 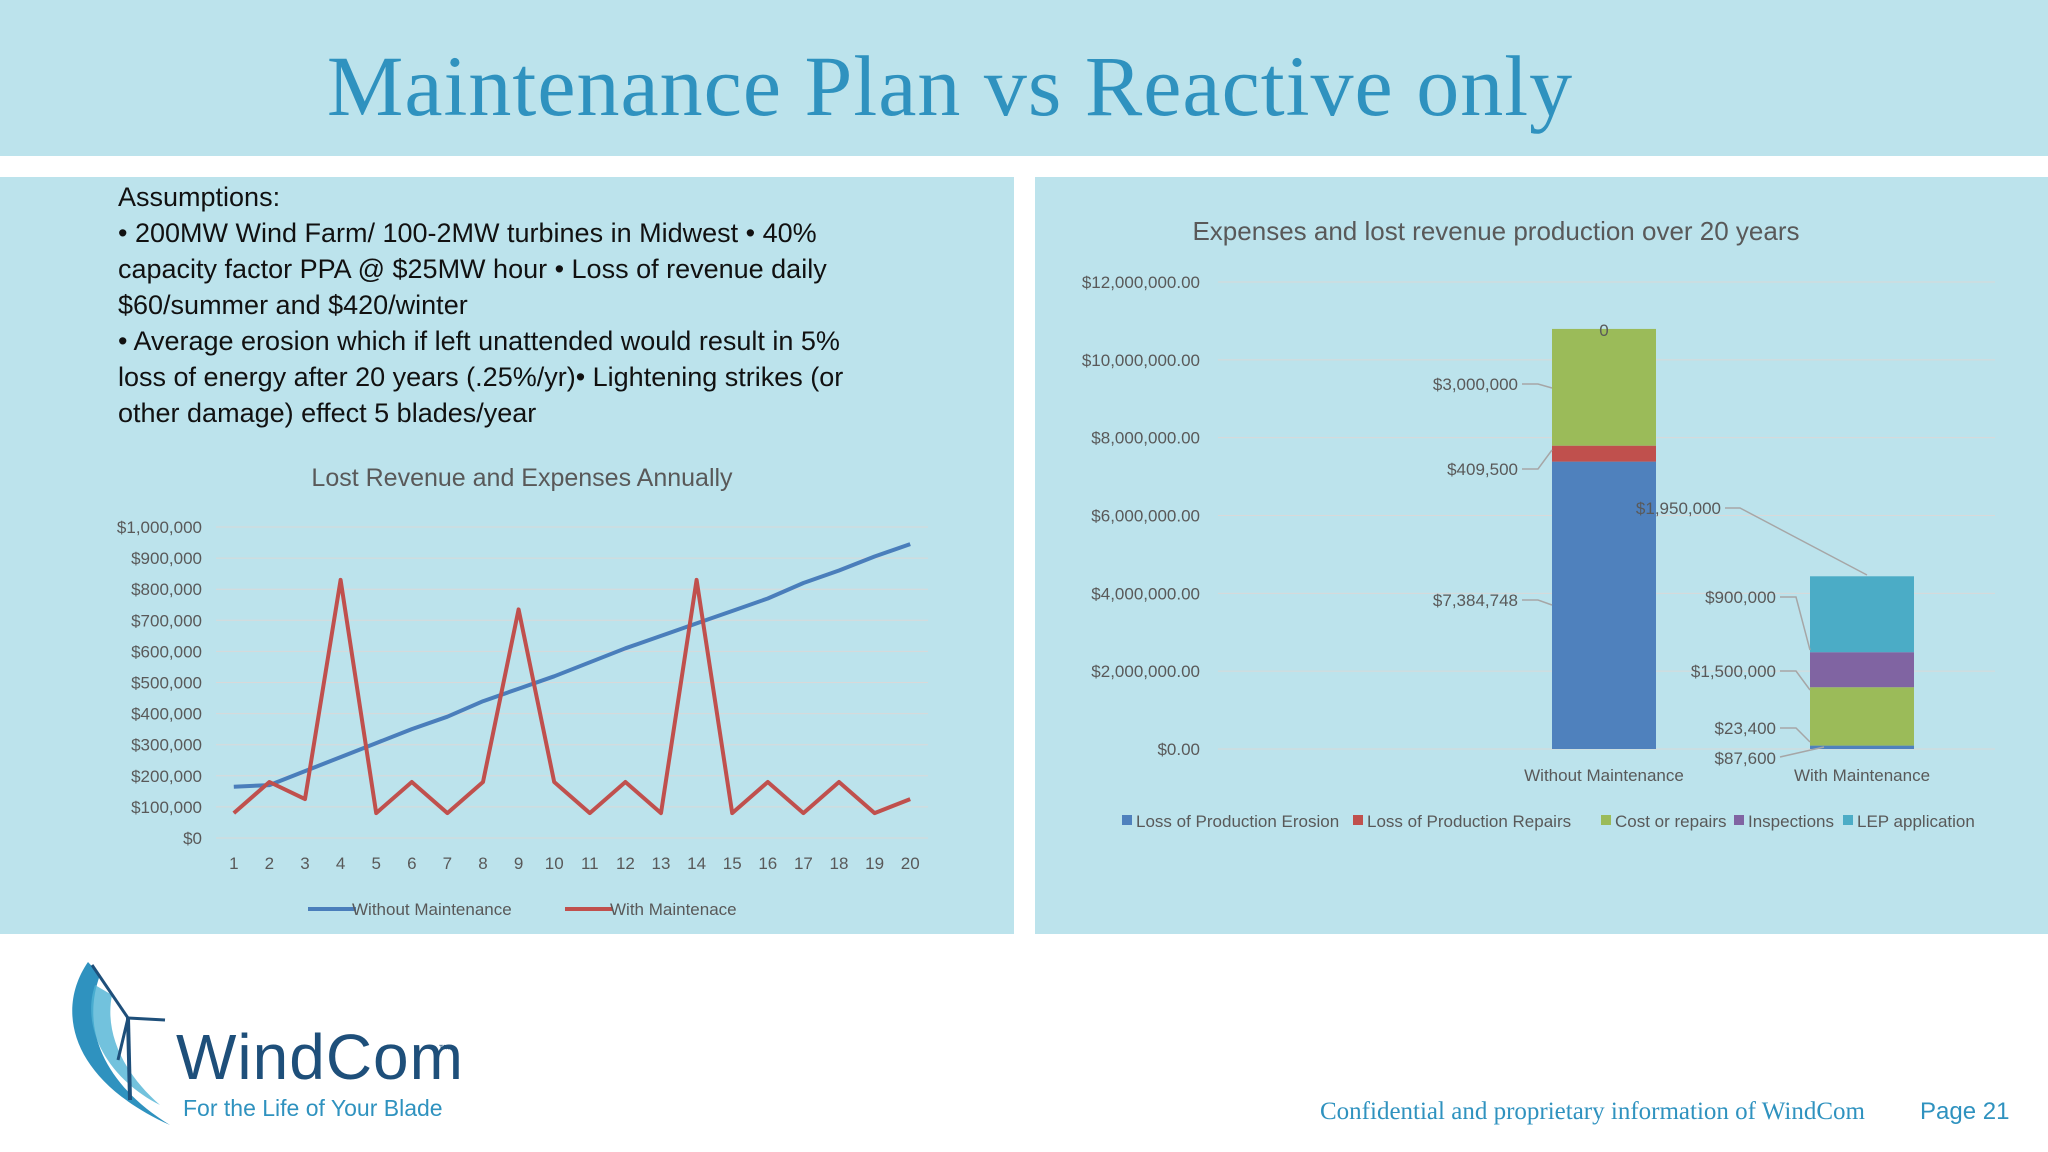 I want to click on page-title: Maintenance Plan vs Reactive only, so click(x=950, y=86).